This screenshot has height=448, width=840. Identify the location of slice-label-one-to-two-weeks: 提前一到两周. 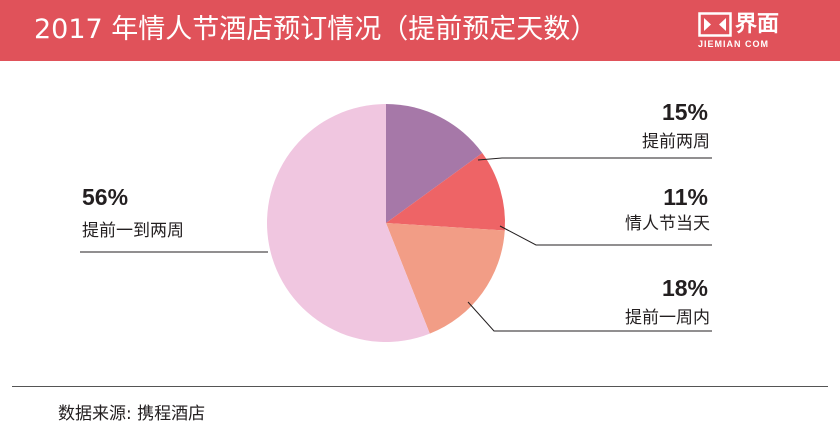
(133, 231).